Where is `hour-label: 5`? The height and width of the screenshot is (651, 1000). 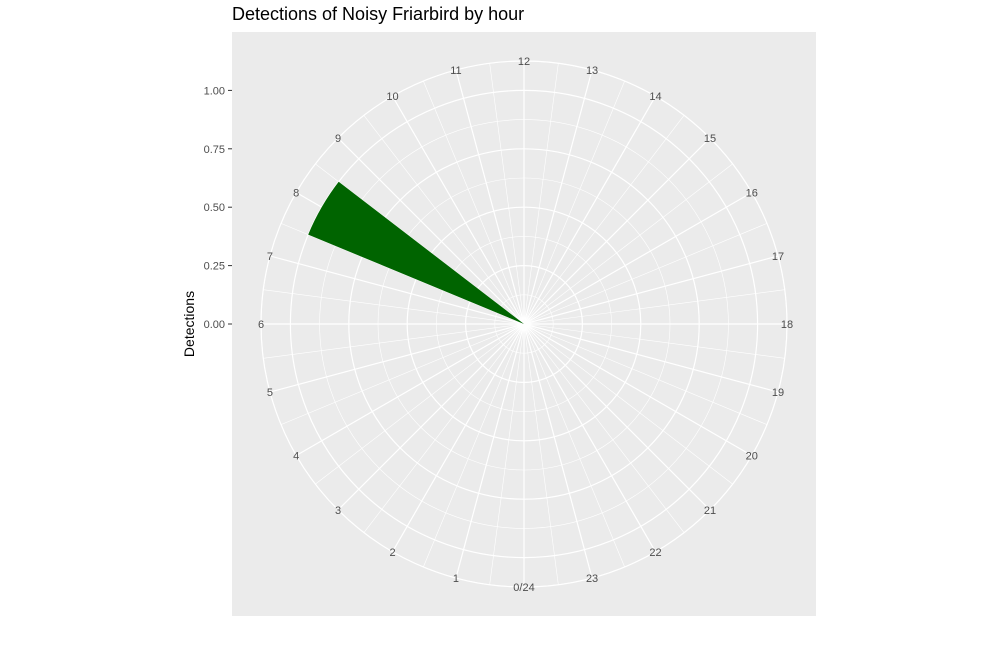
hour-label: 5 is located at coordinates (270, 393).